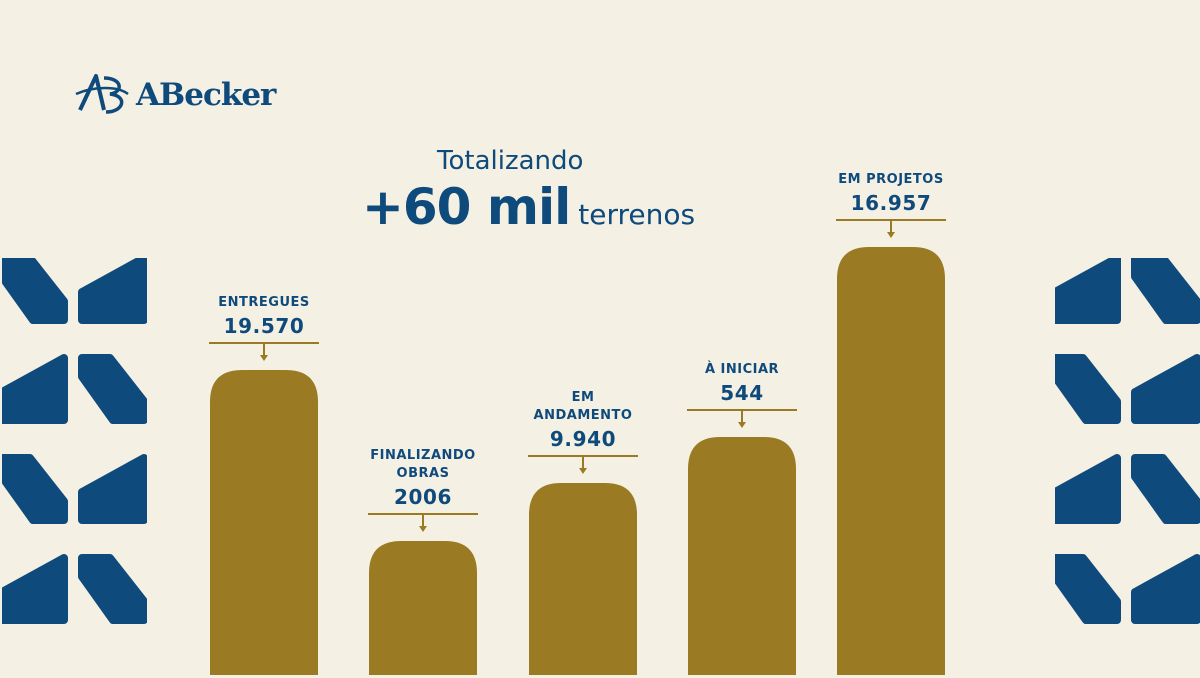  What do you see at coordinates (742, 393) in the screenshot?
I see `bar-value-3: 544` at bounding box center [742, 393].